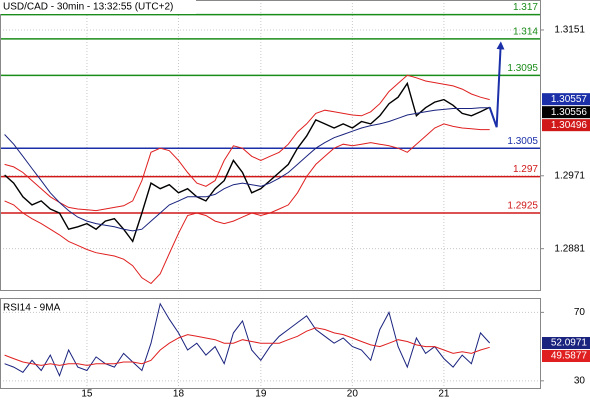 The height and width of the screenshot is (400, 590). Describe the element at coordinates (247, 346) in the screenshot. I see `series-line` at that location.